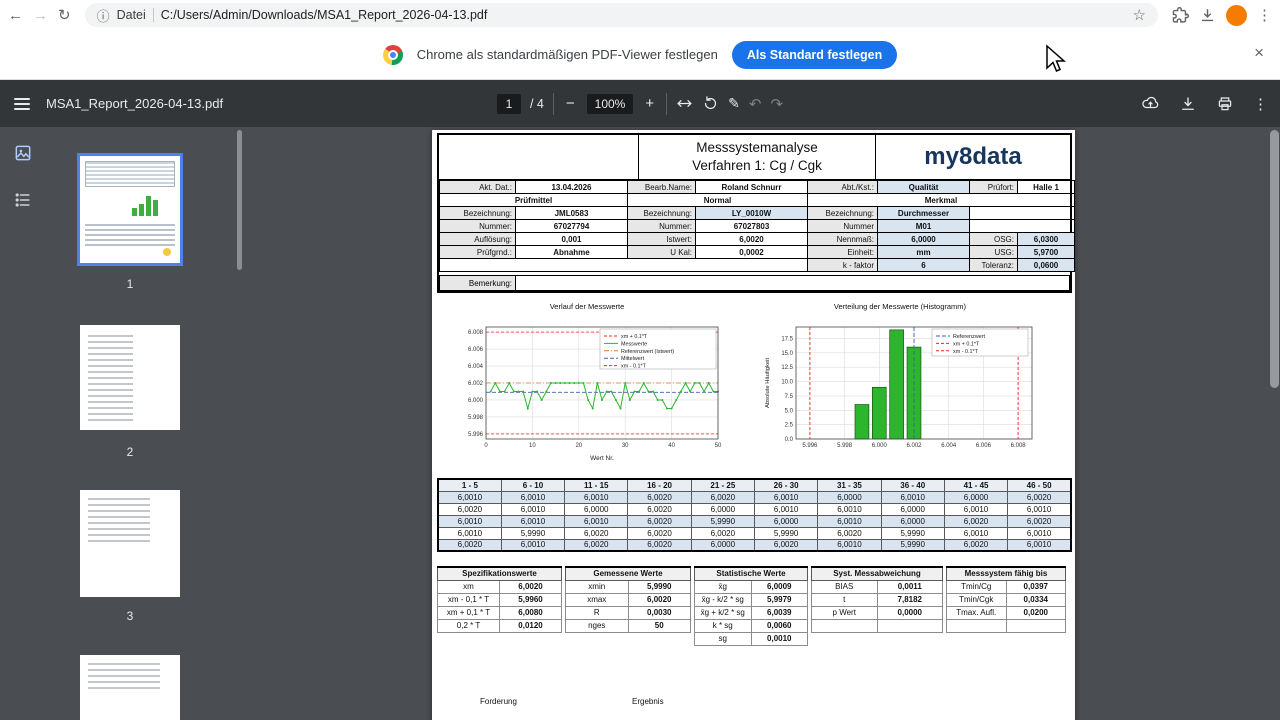  Describe the element at coordinates (1046, 252) in the screenshot. I see `info-cell: 5,9700` at that location.